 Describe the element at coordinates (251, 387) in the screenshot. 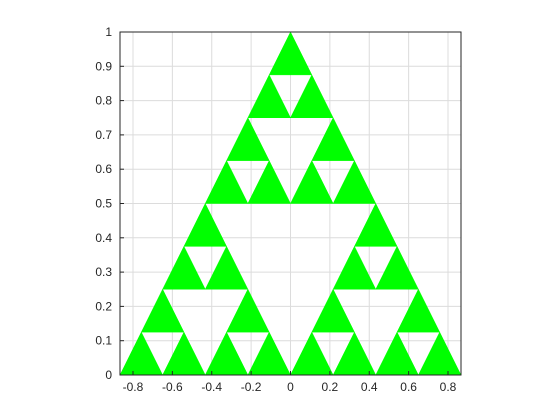

I see `x-tick-label: -0.2` at that location.